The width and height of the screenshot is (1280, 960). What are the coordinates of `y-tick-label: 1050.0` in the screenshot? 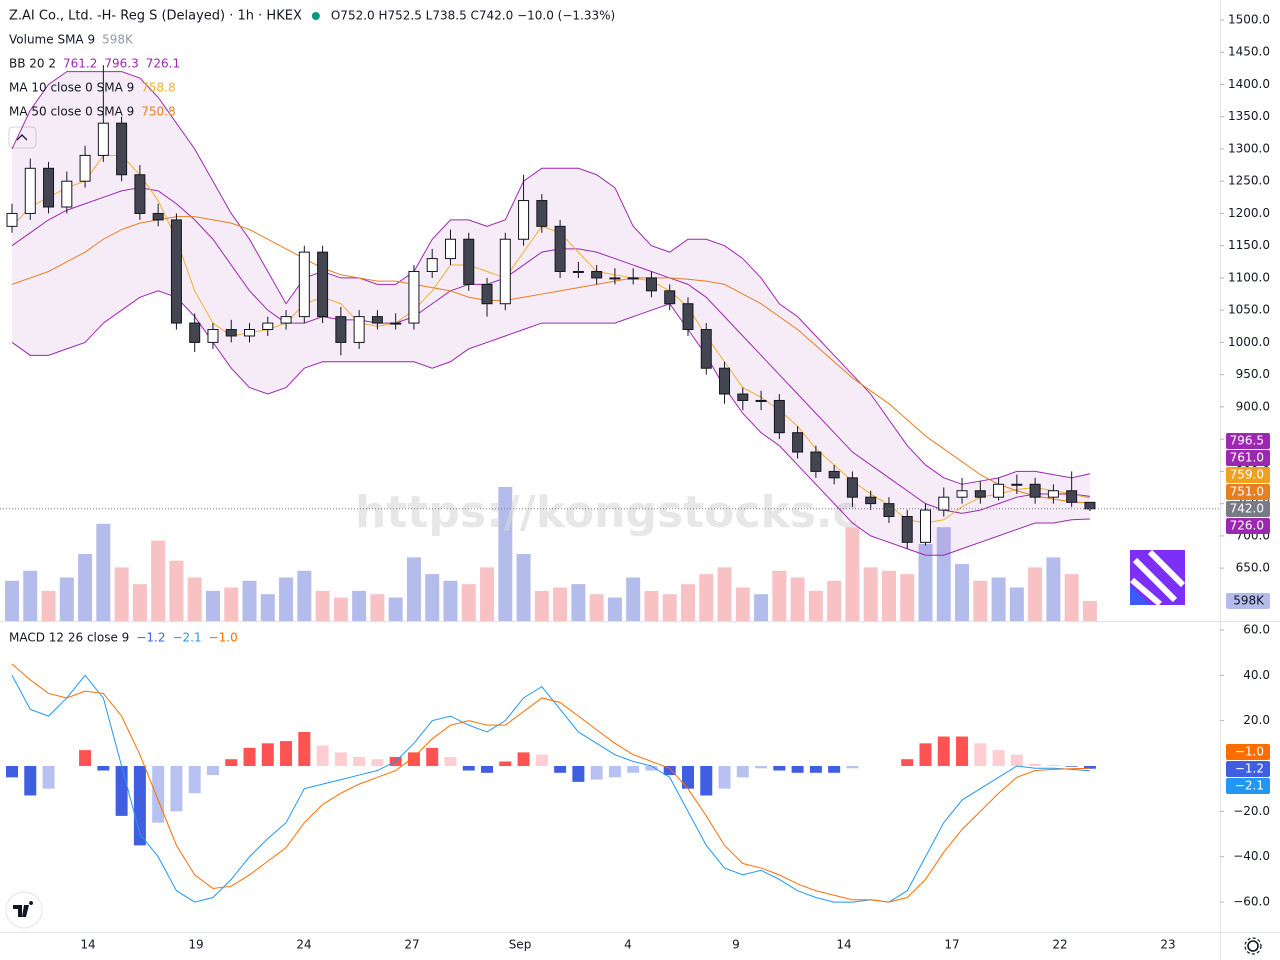 It's located at (1249, 310).